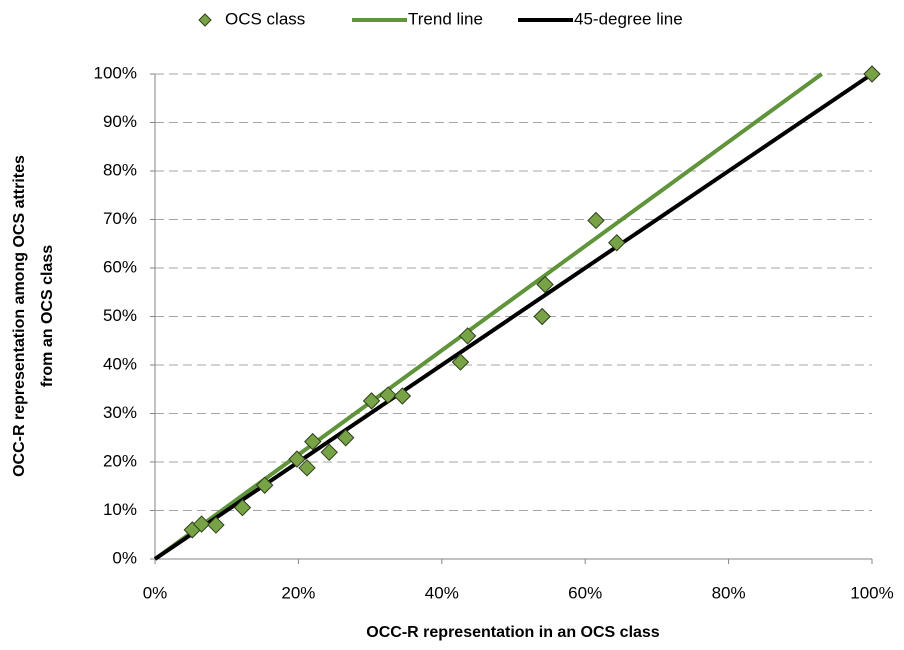  Describe the element at coordinates (120, 509) in the screenshot. I see `y-tick-label: 10%` at that location.